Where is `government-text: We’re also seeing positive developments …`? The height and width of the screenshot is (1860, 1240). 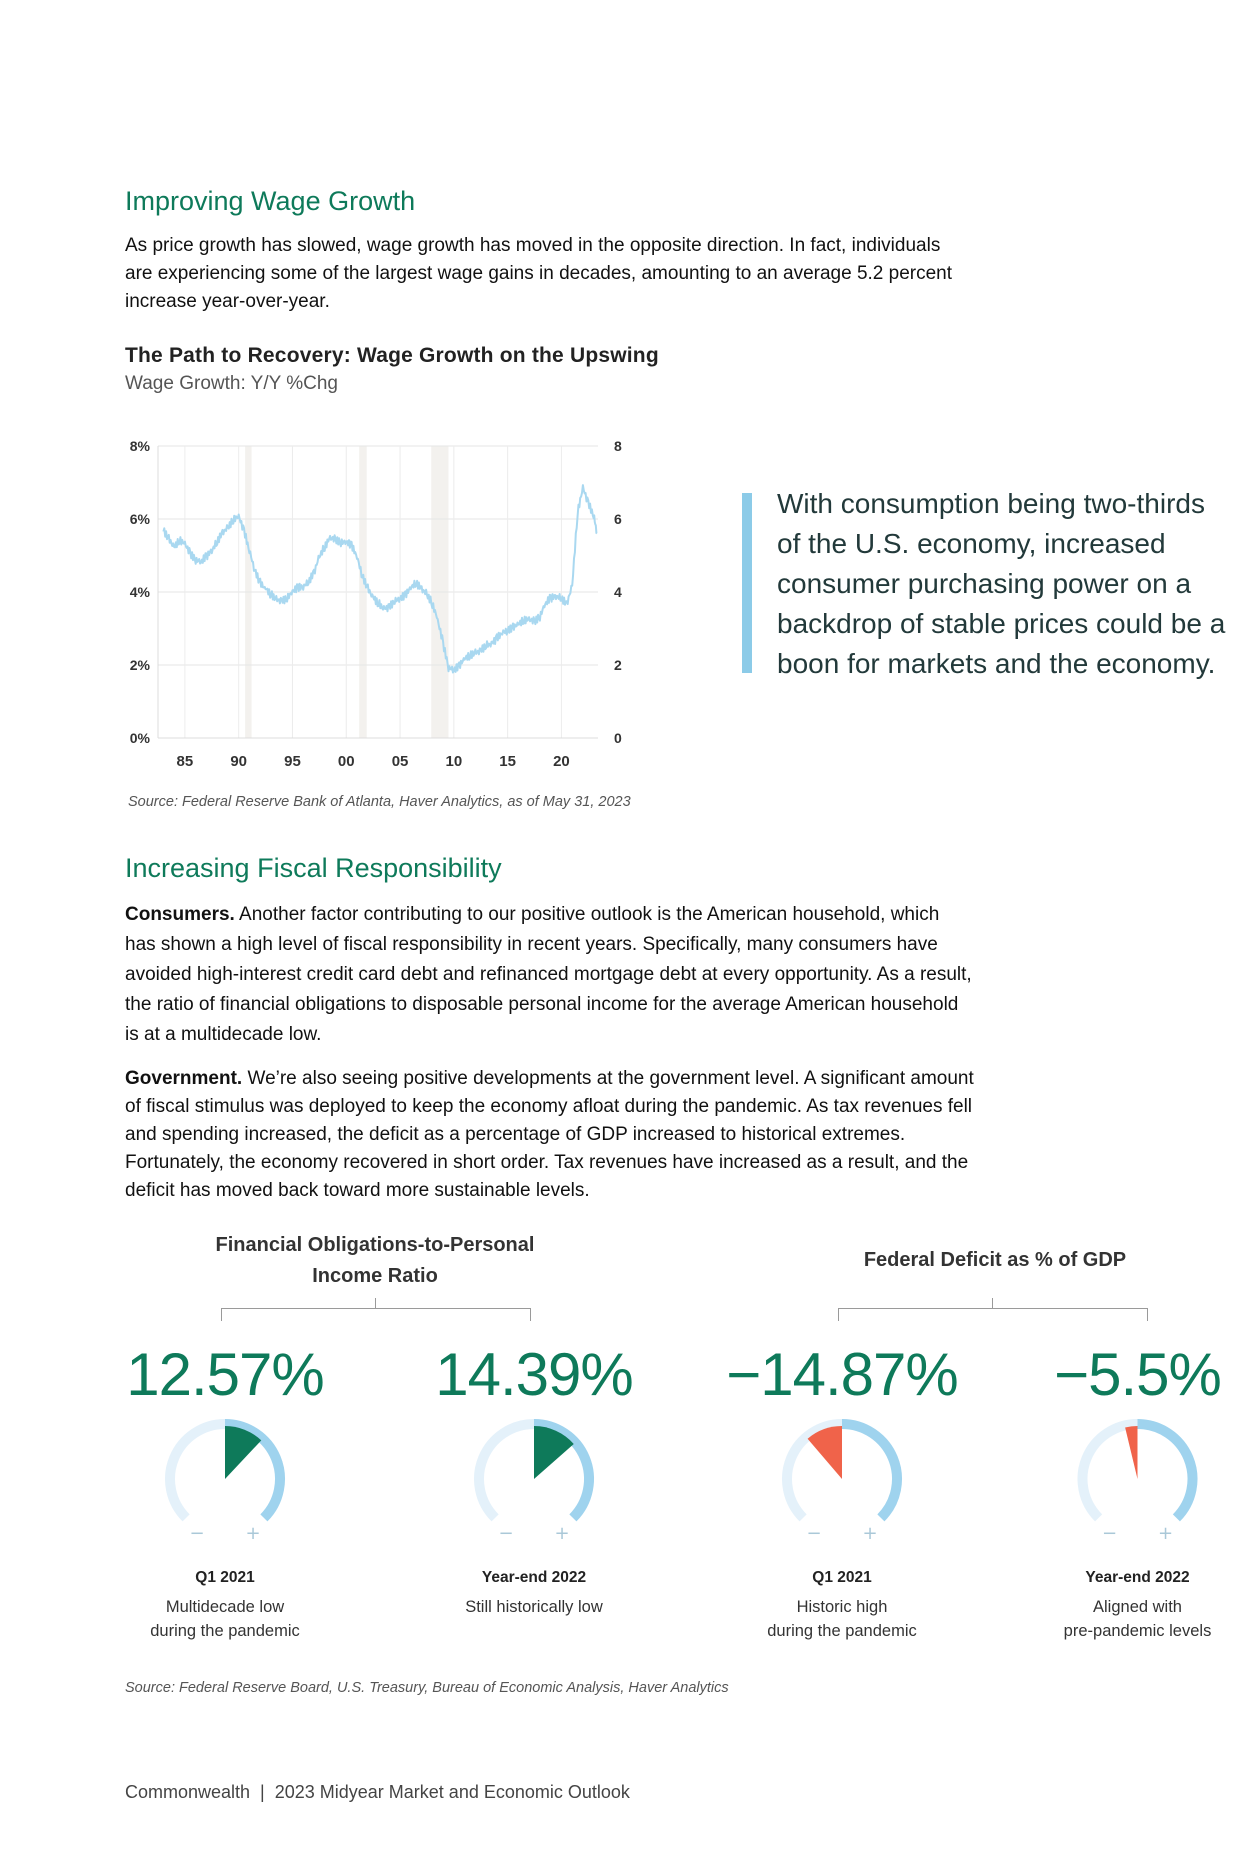 government-text: We’re also seeing positive developments … is located at coordinates (549, 1134).